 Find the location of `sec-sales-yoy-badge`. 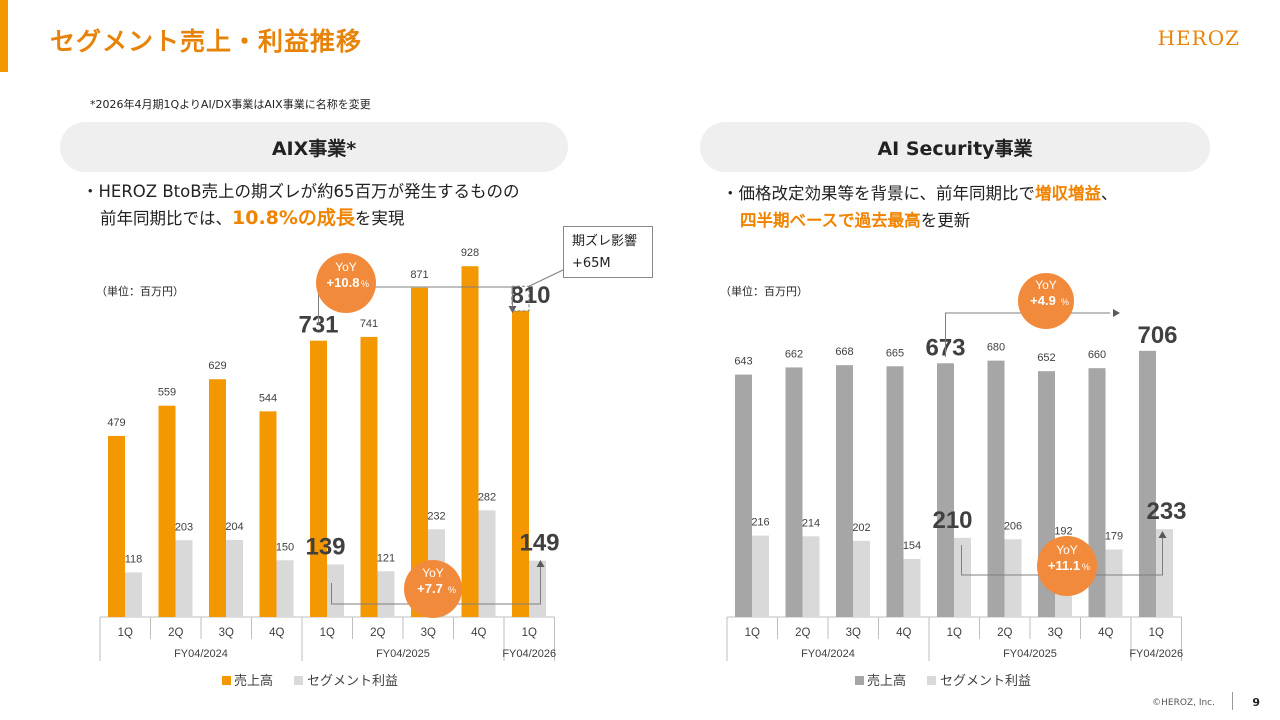

sec-sales-yoy-badge is located at coordinates (1046, 301).